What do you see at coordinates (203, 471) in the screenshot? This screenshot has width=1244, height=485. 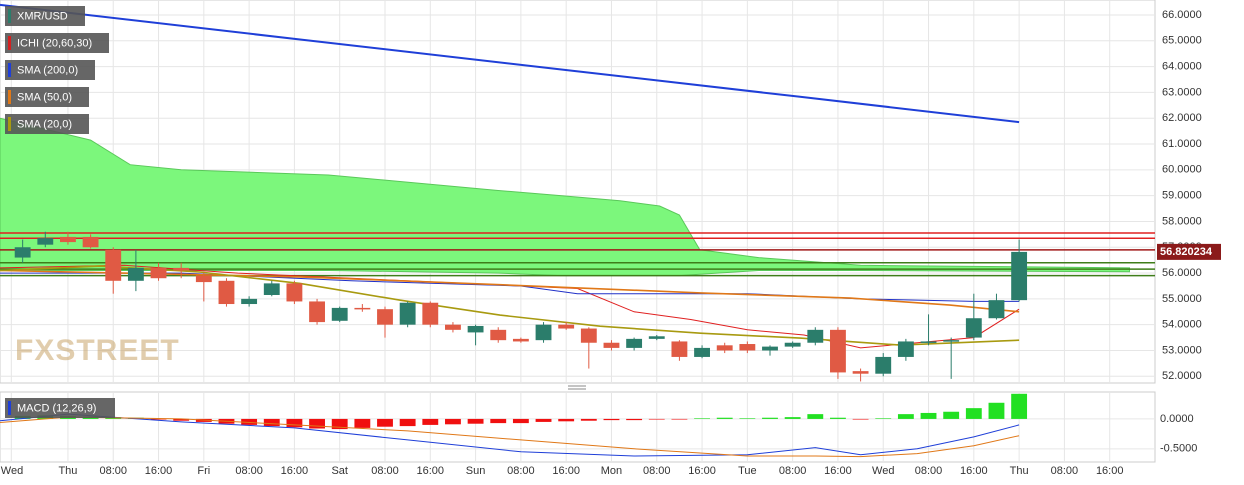 I see `x-tick-label: Fri` at bounding box center [203, 471].